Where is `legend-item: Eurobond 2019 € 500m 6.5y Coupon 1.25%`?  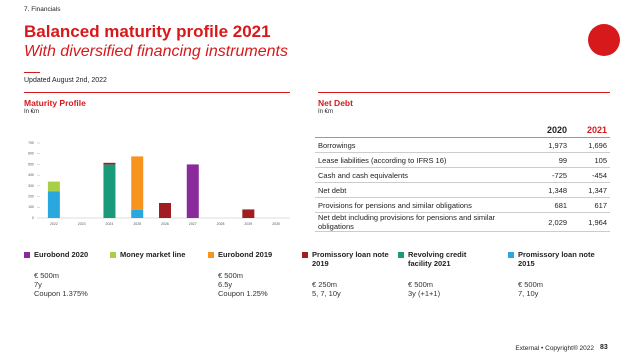 legend-item: Eurobond 2019 € 500m 6.5y Coupon 1.25% is located at coordinates (254, 274).